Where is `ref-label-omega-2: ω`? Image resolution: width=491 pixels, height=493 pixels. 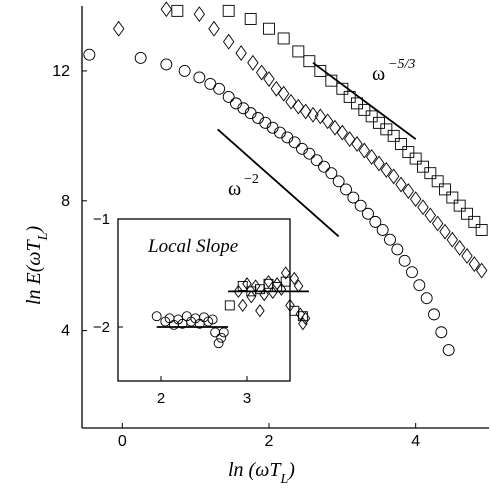
ref-label-omega-2: ω is located at coordinates (234, 189).